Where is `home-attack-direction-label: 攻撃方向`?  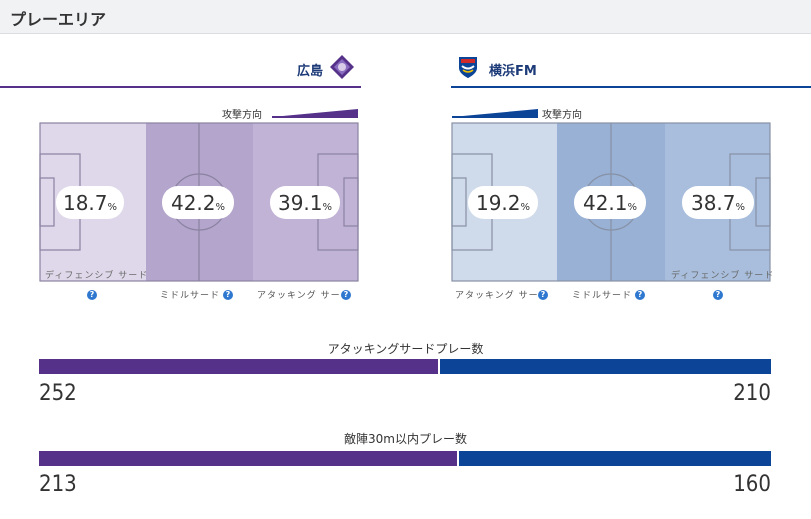 home-attack-direction-label: 攻撃方向 is located at coordinates (242, 115).